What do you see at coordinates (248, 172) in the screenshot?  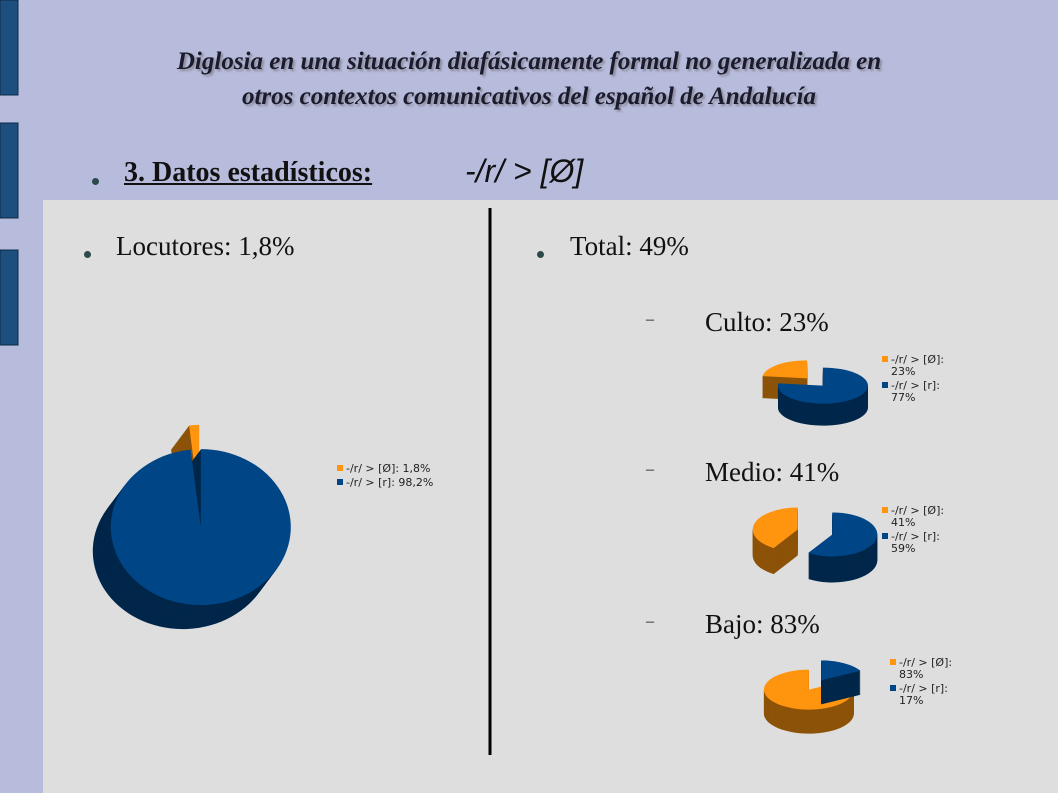 I see `heading: 3. Datos estadísticos:` at bounding box center [248, 172].